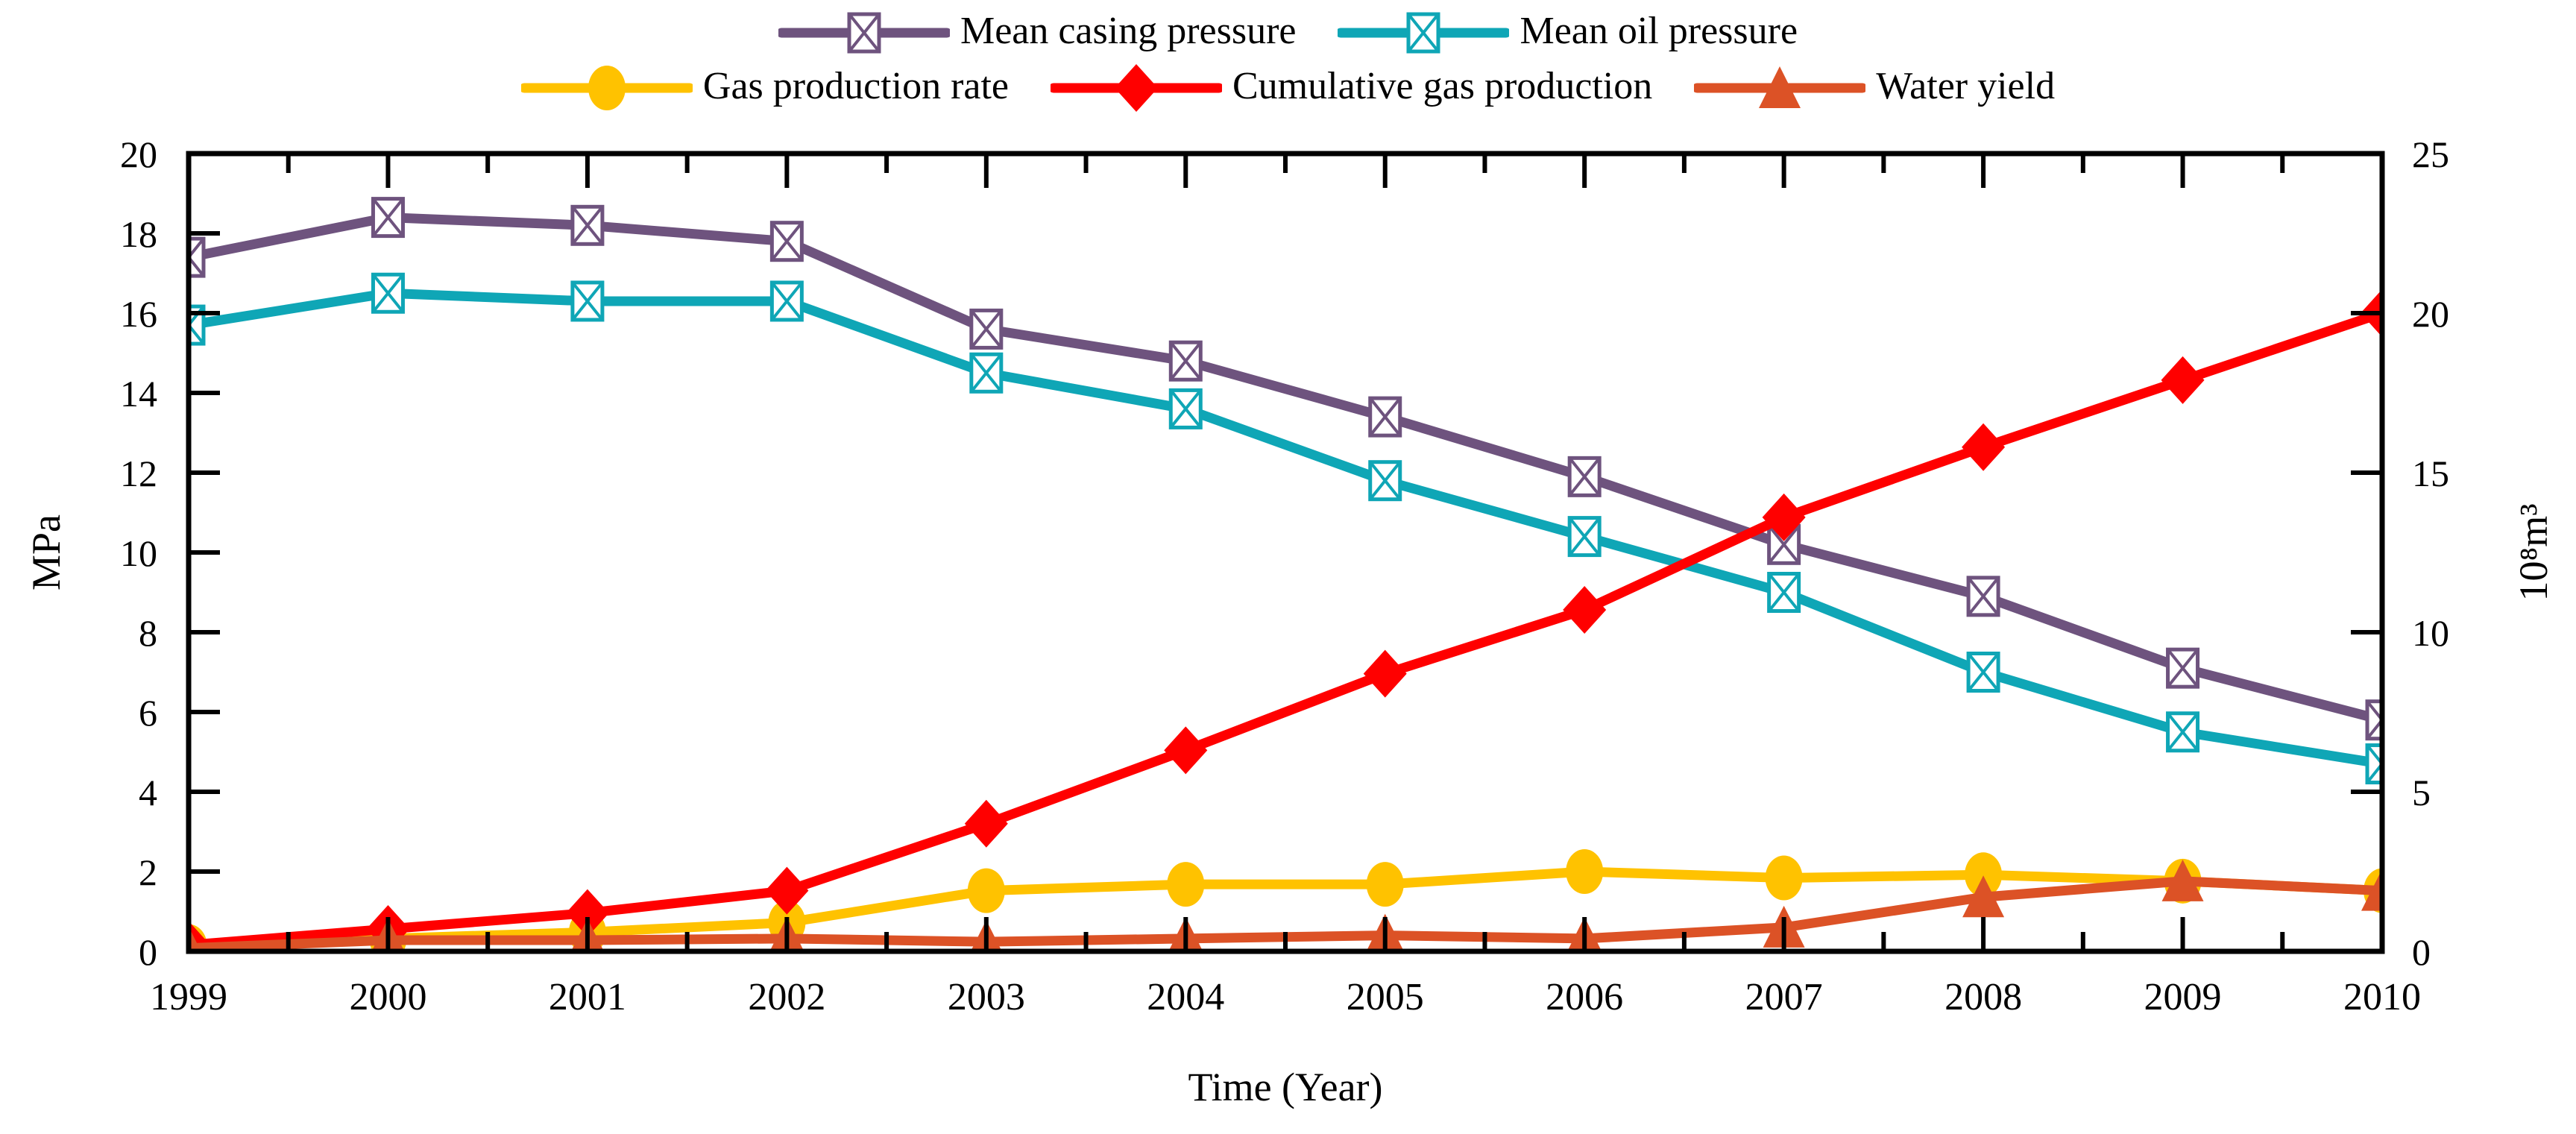 The width and height of the screenshot is (2576, 1134). Describe the element at coordinates (138, 394) in the screenshot. I see `svg-text: 14` at that location.